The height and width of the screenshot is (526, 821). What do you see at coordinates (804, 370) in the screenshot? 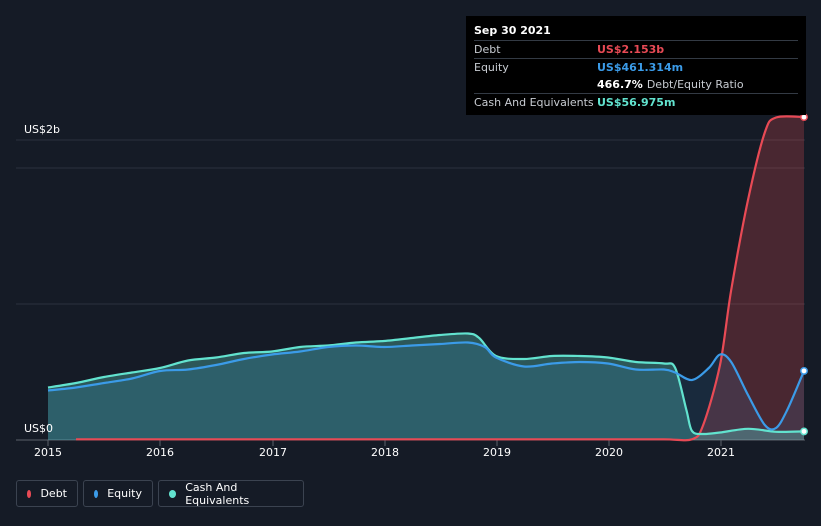
I see `endpoint-equity` at bounding box center [804, 370].